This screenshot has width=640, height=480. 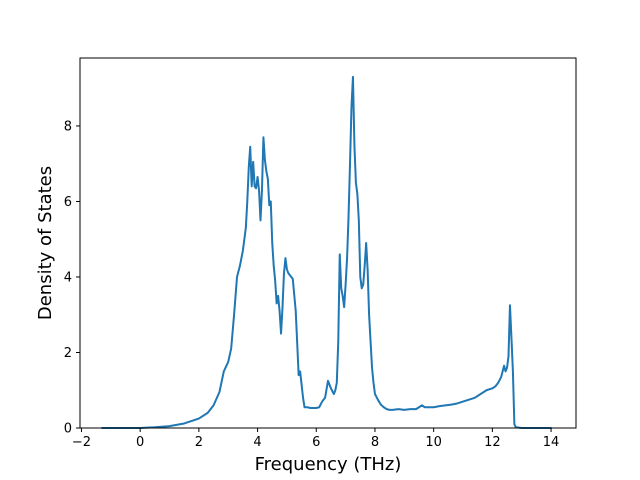 I want to click on x-tick-label: 10, so click(x=433, y=442).